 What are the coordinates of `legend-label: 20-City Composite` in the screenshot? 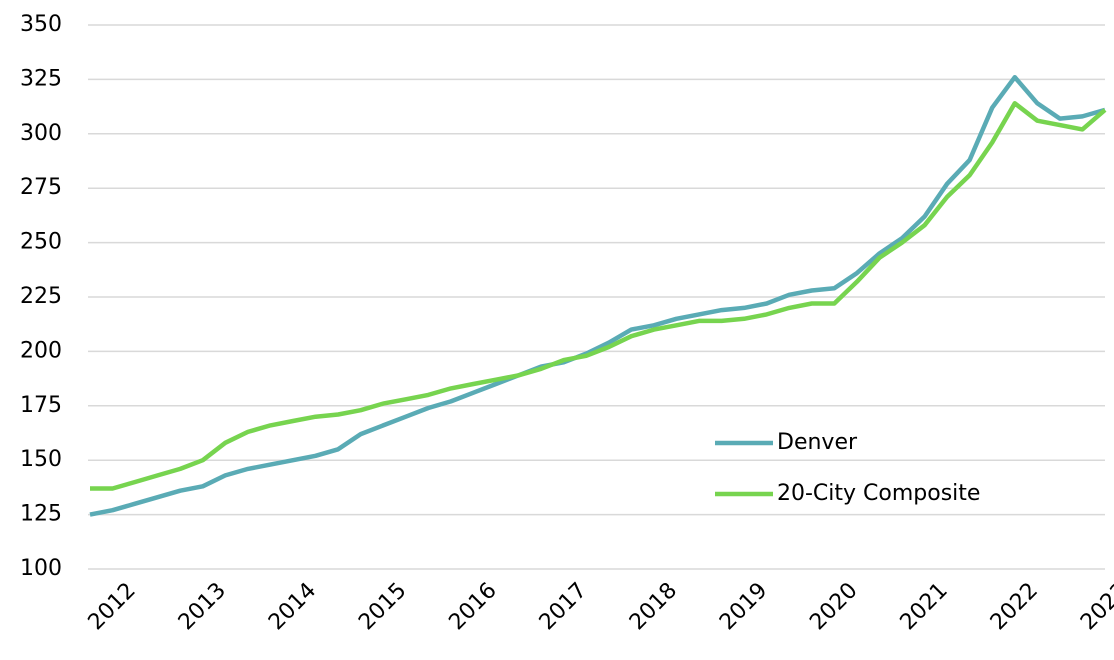 It's located at (878, 493).